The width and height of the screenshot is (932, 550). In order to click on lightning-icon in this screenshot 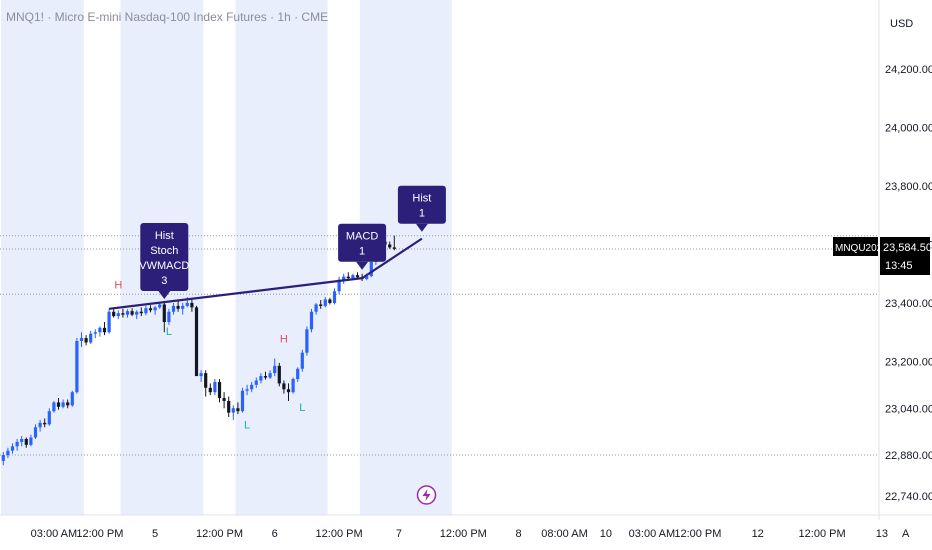, I will do `click(426, 495)`.